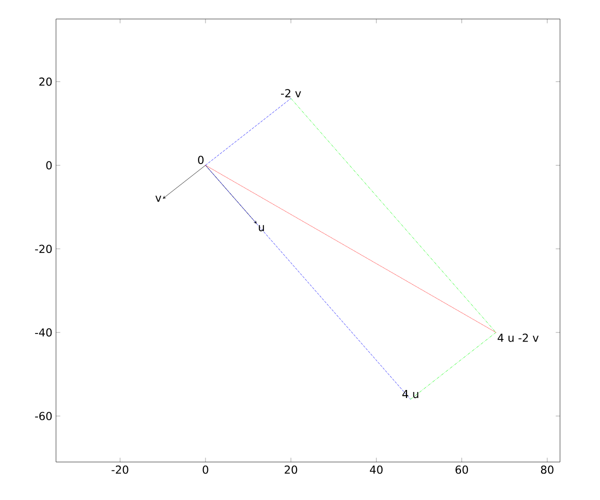 This screenshot has height=500, width=600. What do you see at coordinates (376, 470) in the screenshot?
I see `x-tick-label: 40` at bounding box center [376, 470].